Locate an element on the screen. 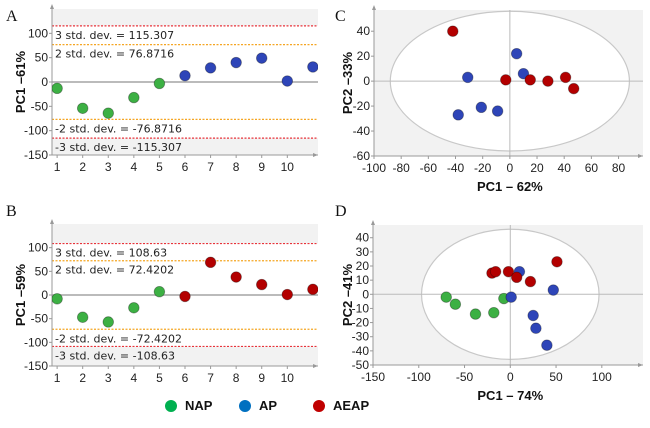 The height and width of the screenshot is (428, 650). y-tick-label: 10 is located at coordinates (363, 280).